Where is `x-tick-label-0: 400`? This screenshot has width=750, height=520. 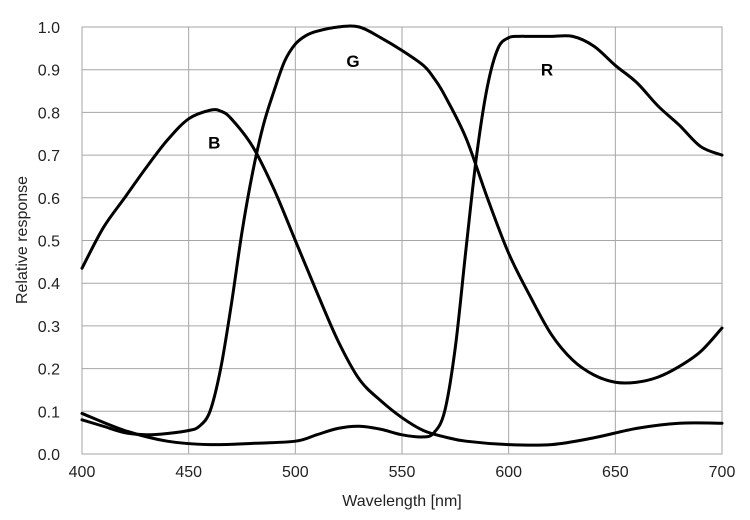 x-tick-label-0: 400 is located at coordinates (82, 472).